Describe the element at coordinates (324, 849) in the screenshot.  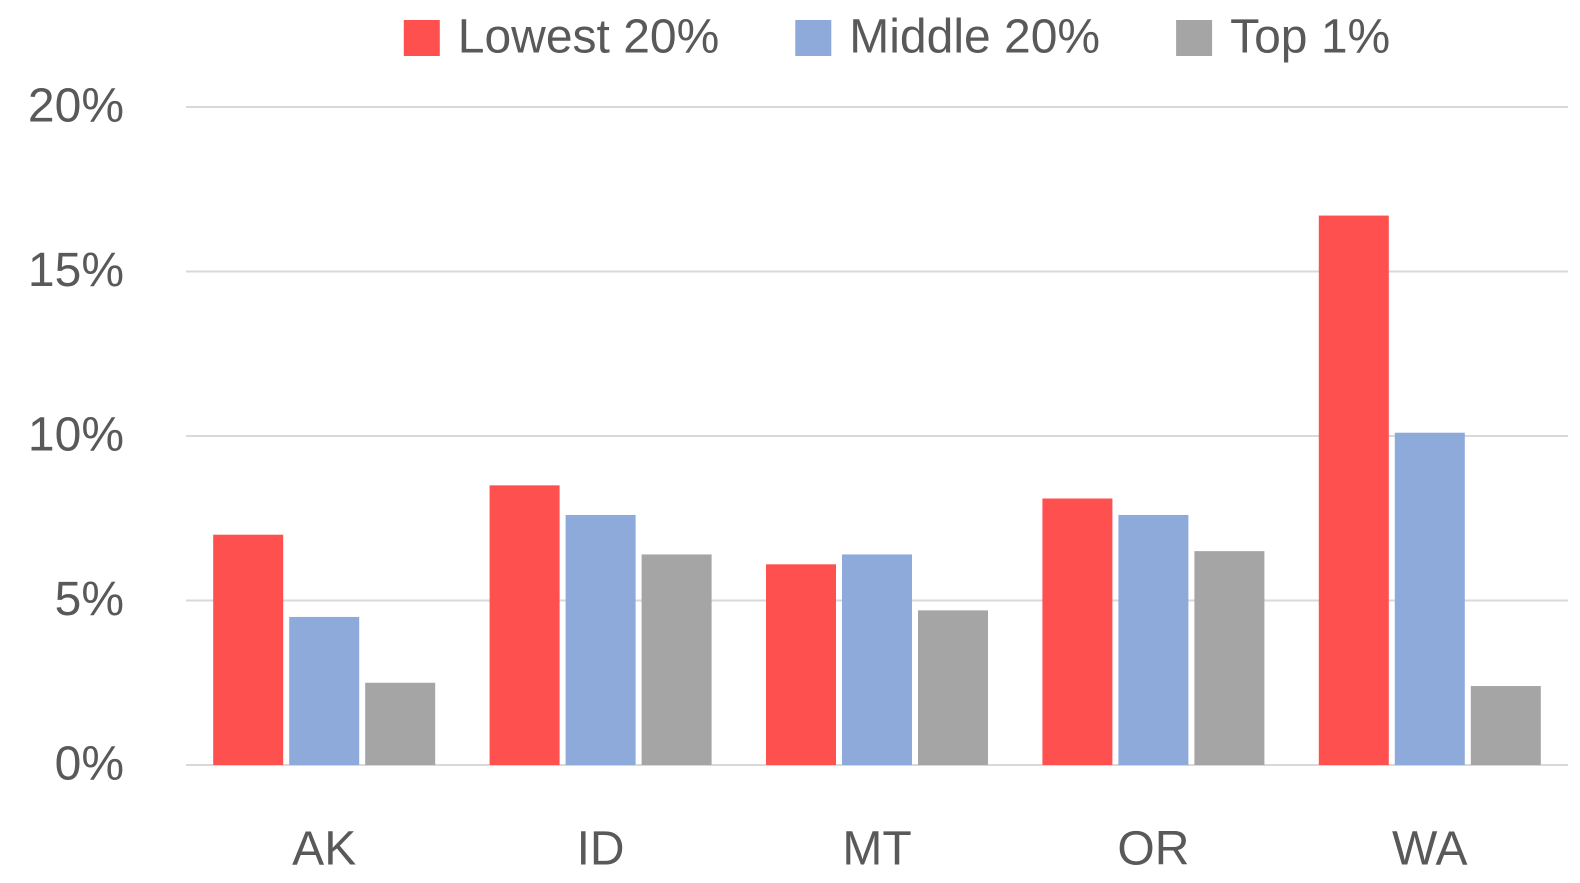
I see `x-tick-label: AK` at that location.